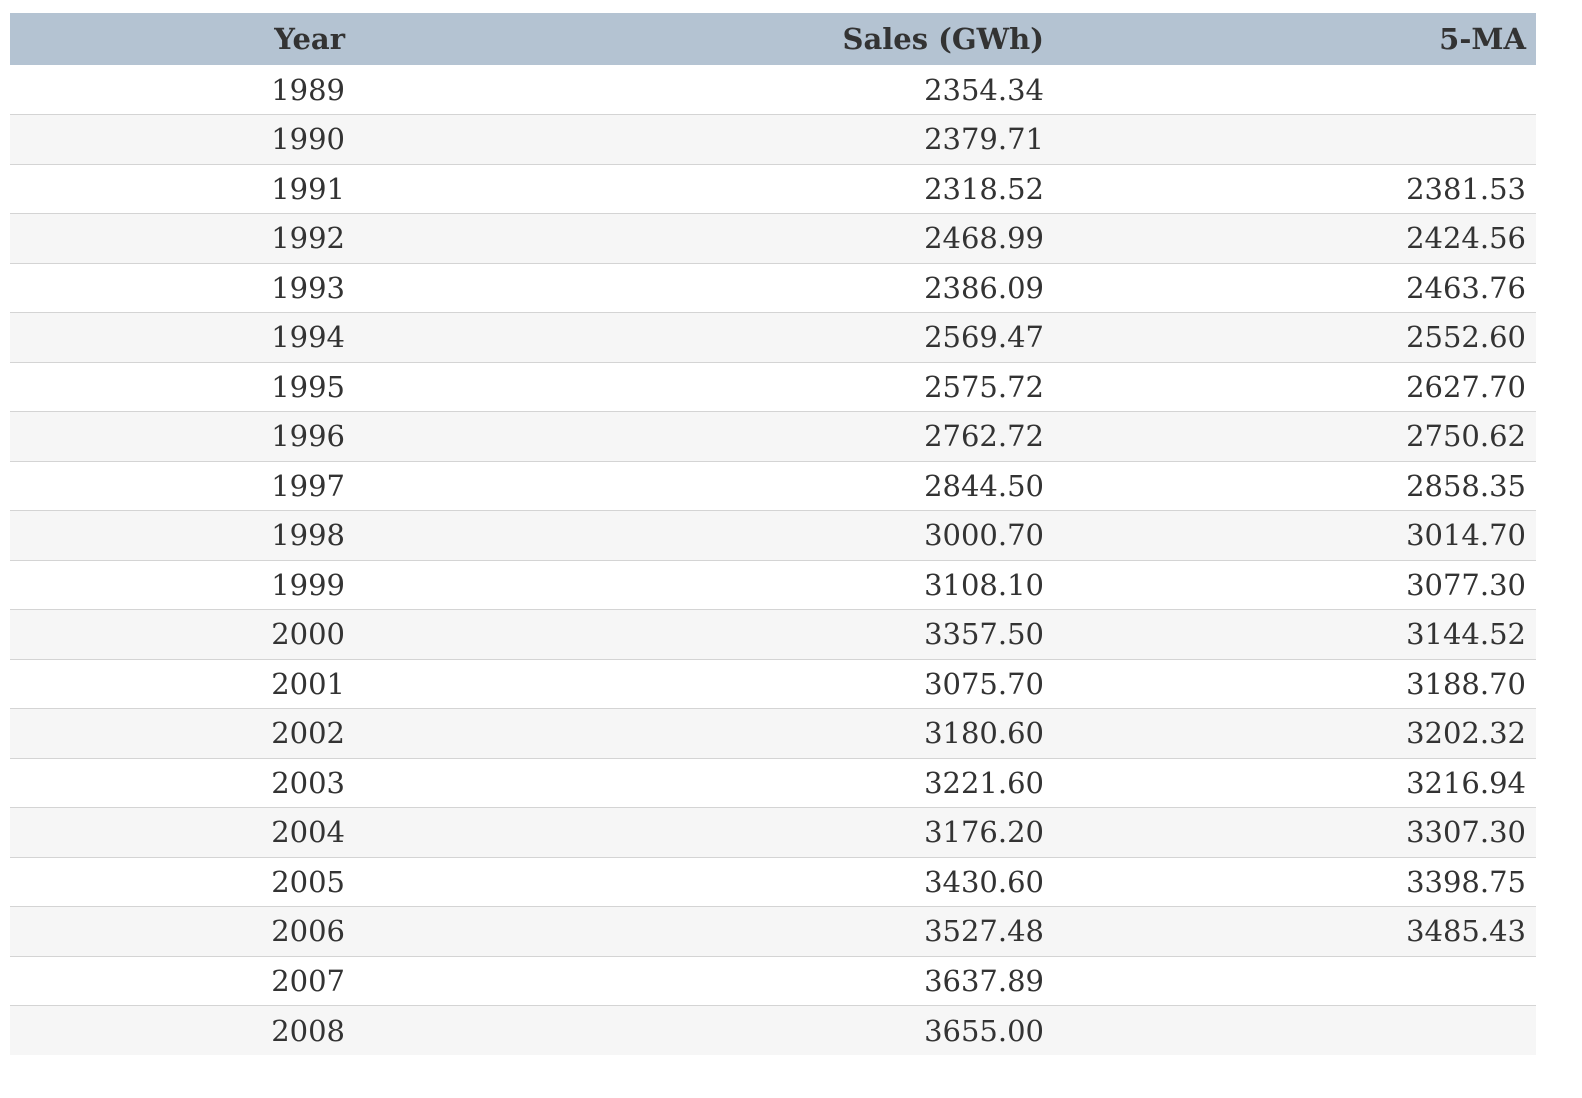 Image resolution: width=1582 pixels, height=1098 pixels. Describe the element at coordinates (773, 90) in the screenshot. I see `table-row: 1989 2354.34` at that location.